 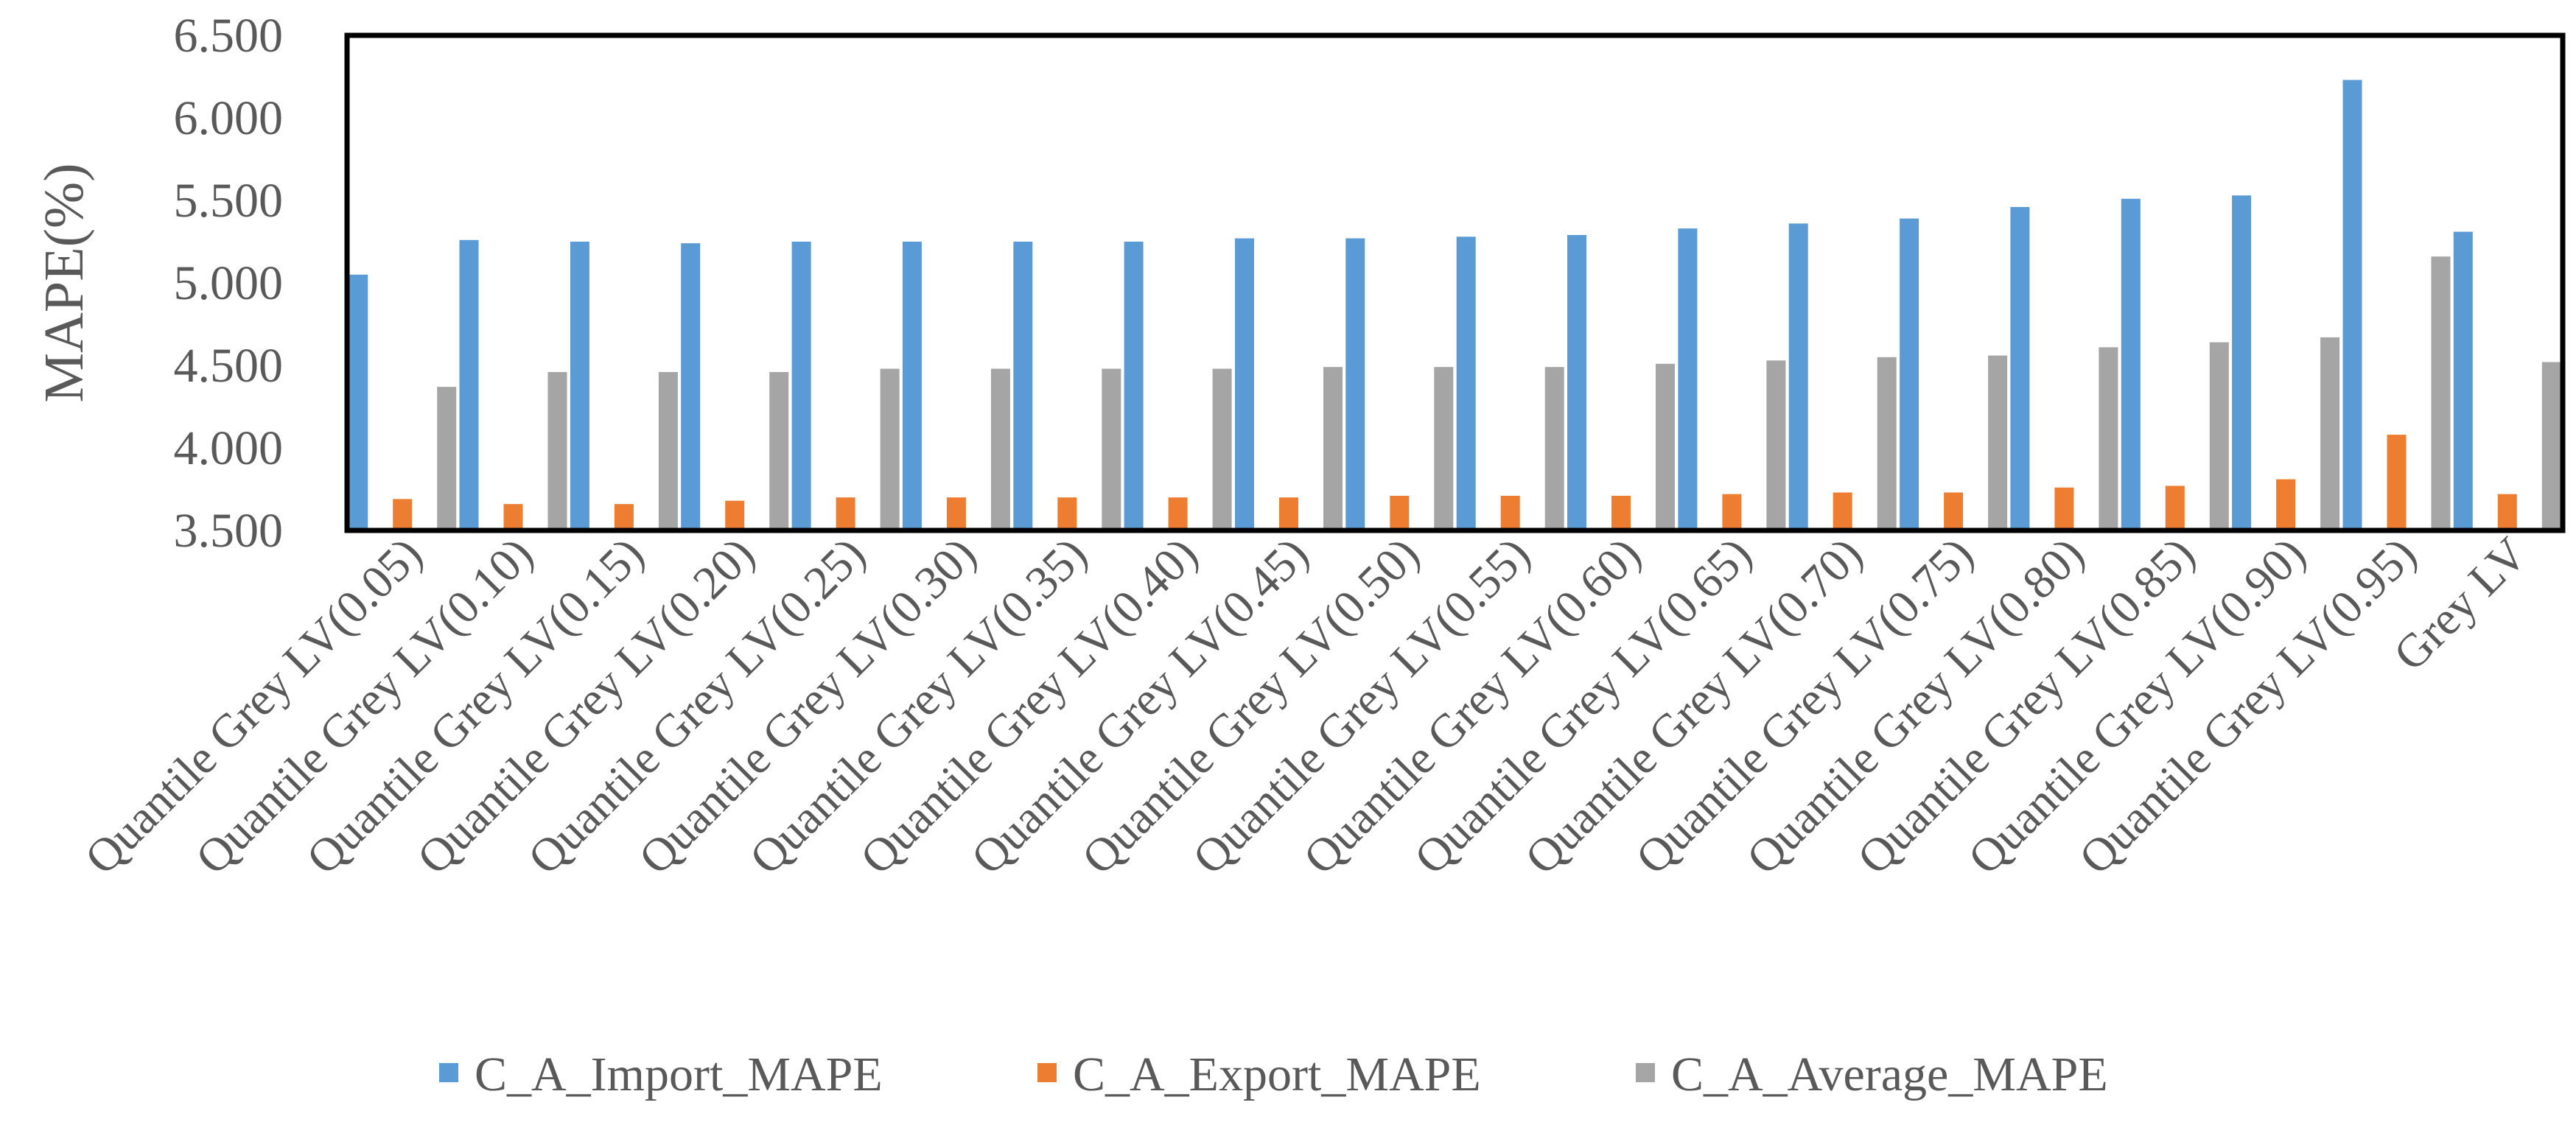 I want to click on y-tick-label: 3.500, so click(x=229, y=531).